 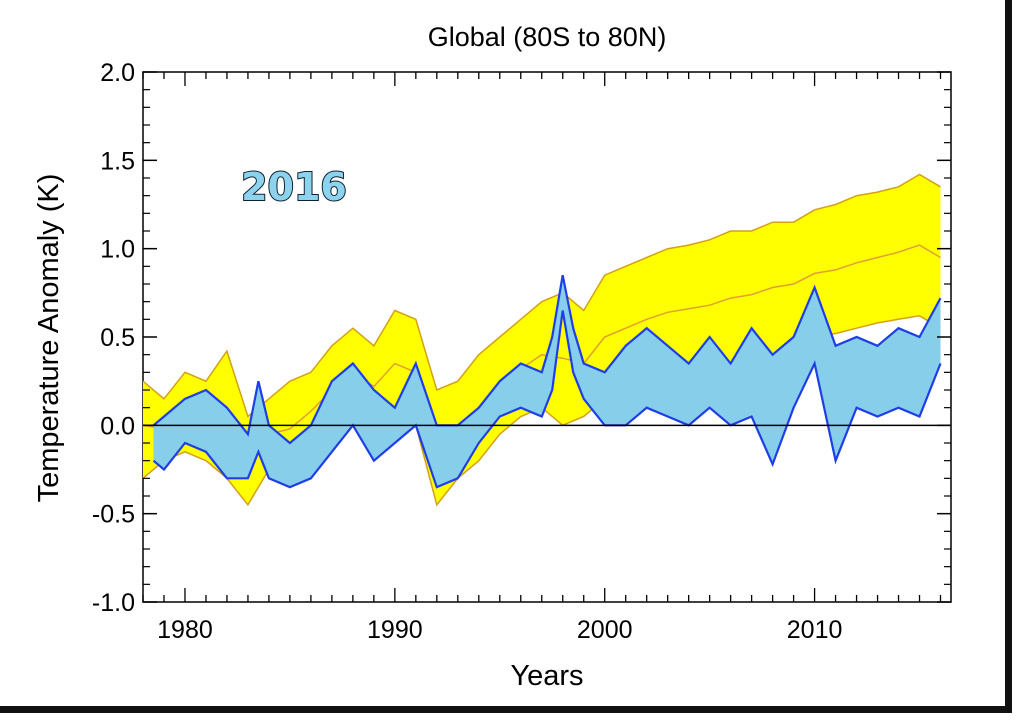 What do you see at coordinates (185, 630) in the screenshot?
I see `x-tick-label: 1980` at bounding box center [185, 630].